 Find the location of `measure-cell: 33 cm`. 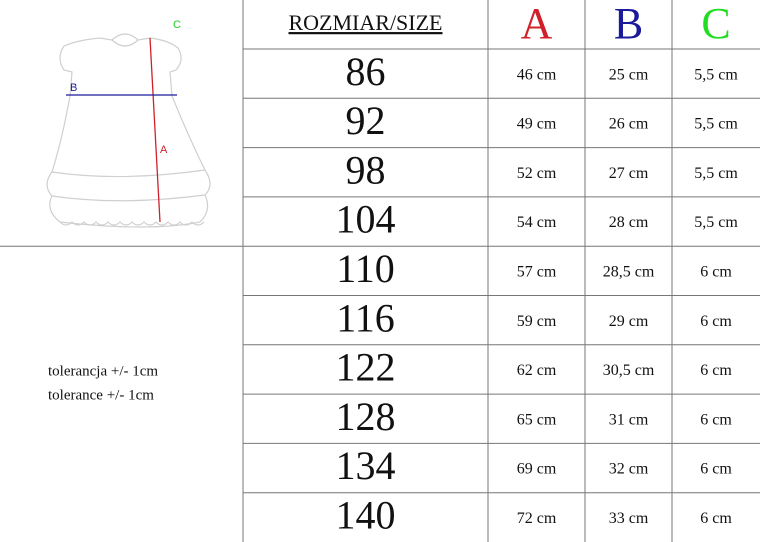

measure-cell: 33 cm is located at coordinates (629, 518).